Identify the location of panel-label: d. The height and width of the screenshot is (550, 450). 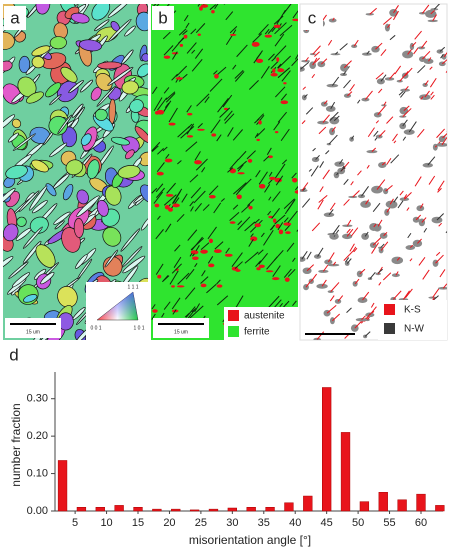
(13, 354).